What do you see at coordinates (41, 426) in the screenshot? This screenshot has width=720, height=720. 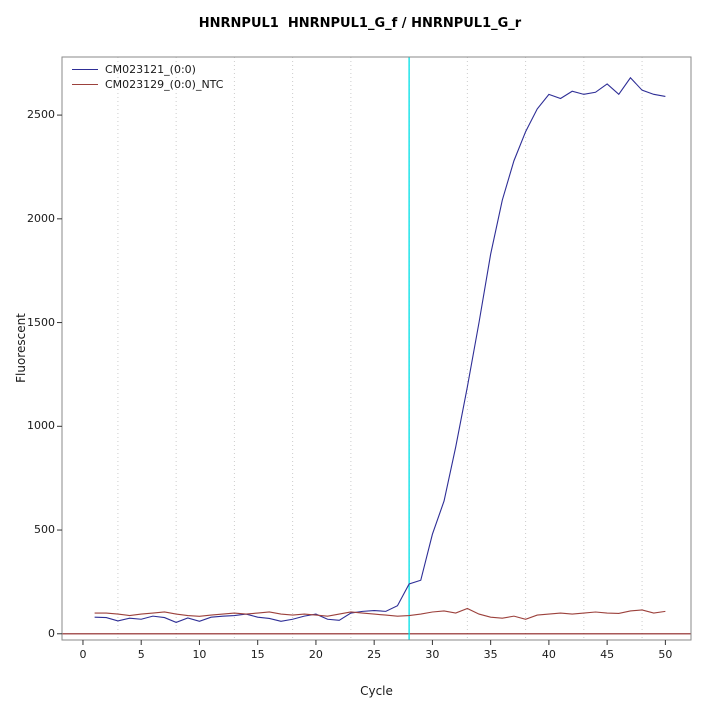 I see `y-tick-label: 1000` at bounding box center [41, 426].